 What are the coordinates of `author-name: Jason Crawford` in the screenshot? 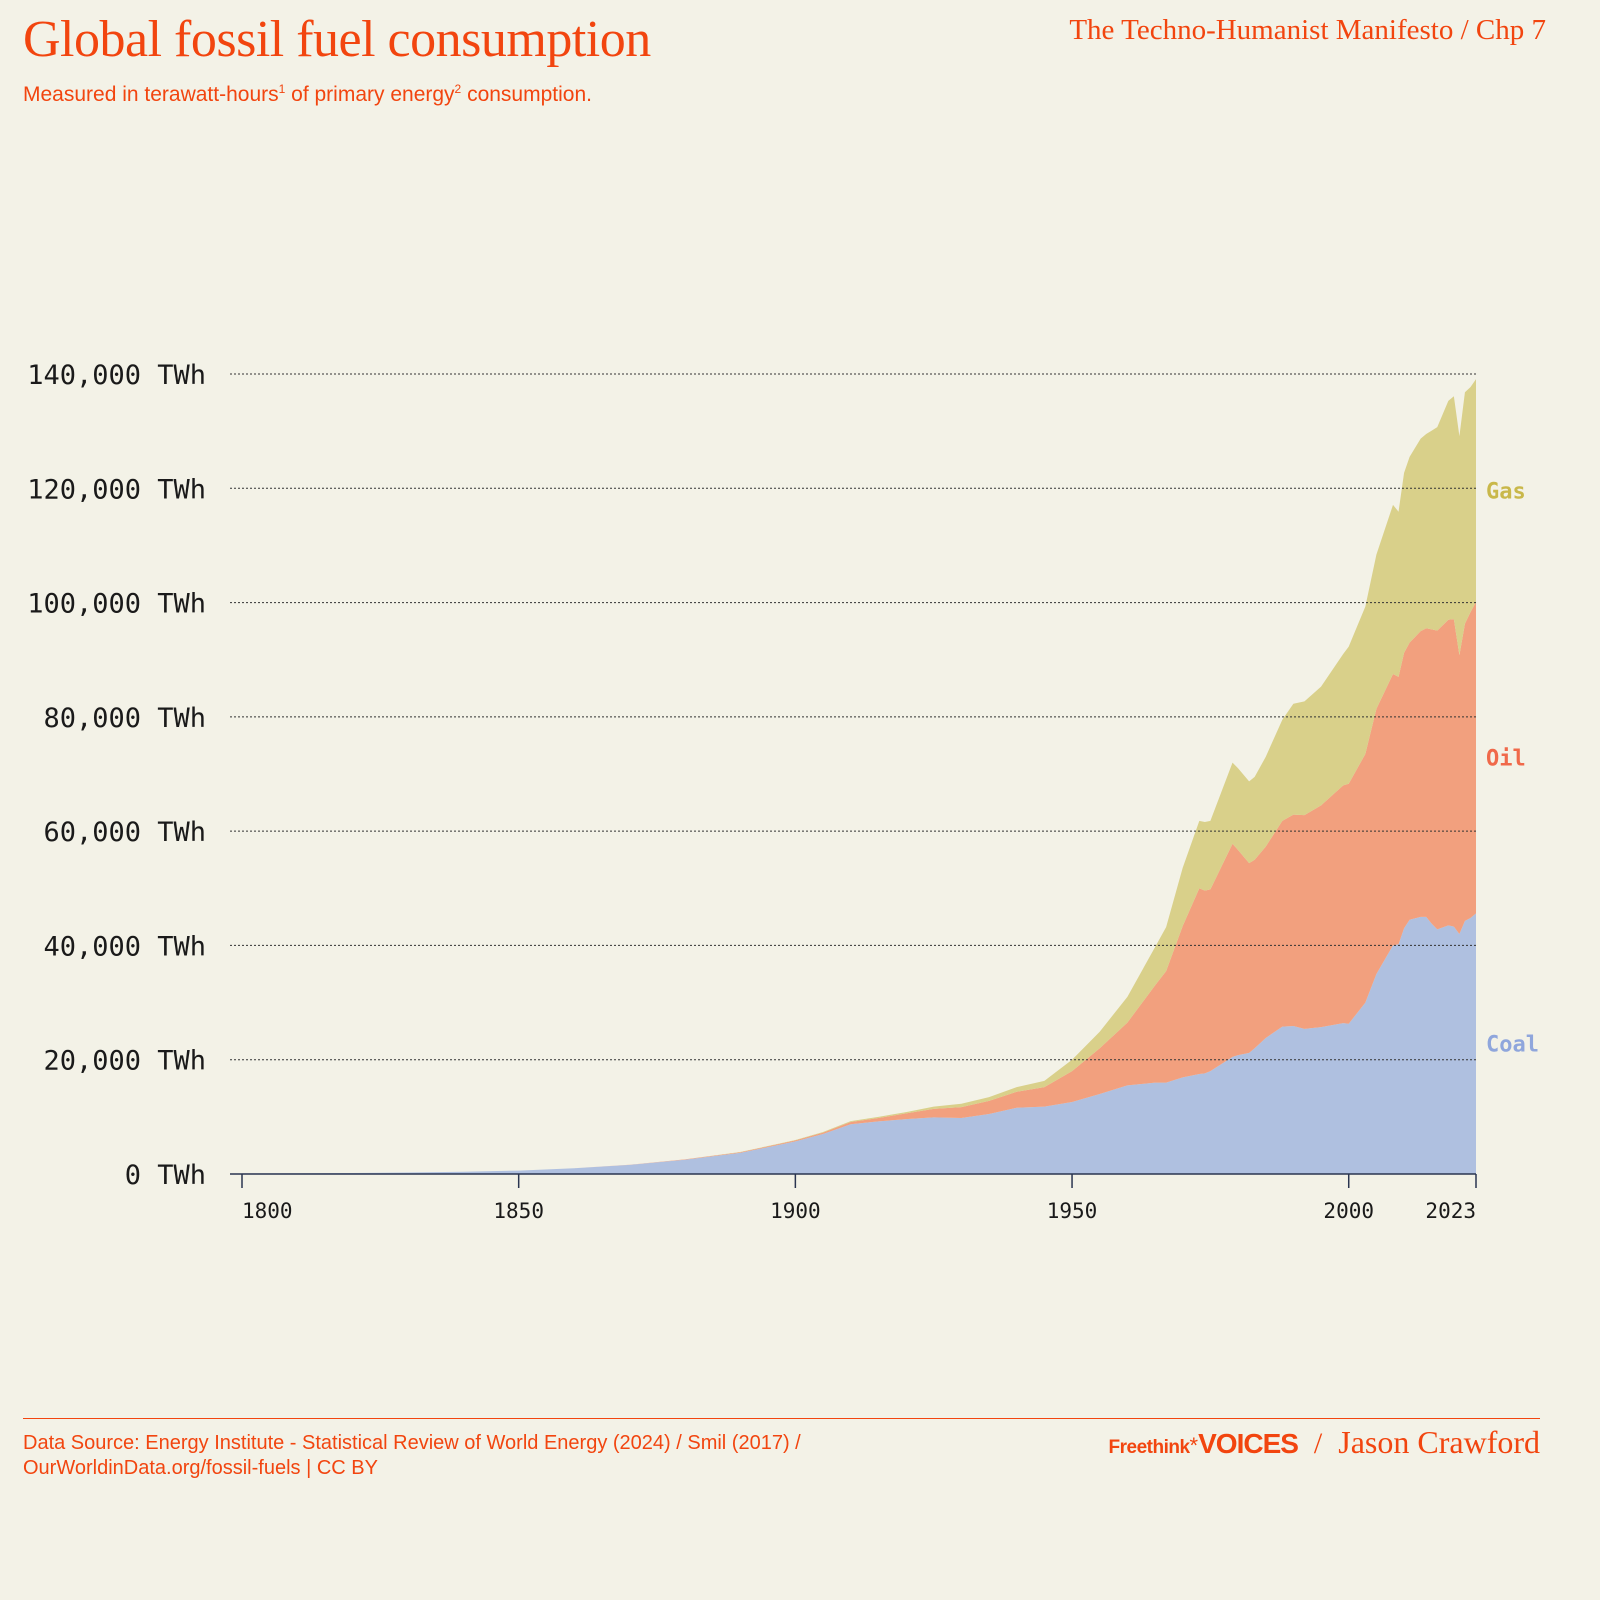 It's located at (1439, 1442).